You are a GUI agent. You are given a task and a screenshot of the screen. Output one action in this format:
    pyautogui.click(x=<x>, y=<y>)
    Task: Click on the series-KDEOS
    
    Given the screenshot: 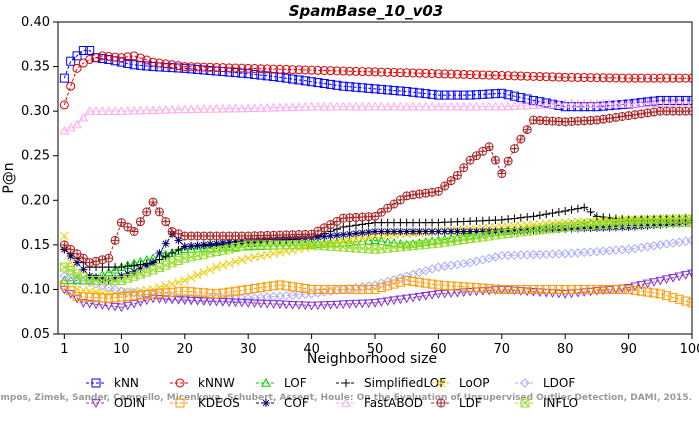 What is the action you would take?
    pyautogui.click(x=375, y=292)
    